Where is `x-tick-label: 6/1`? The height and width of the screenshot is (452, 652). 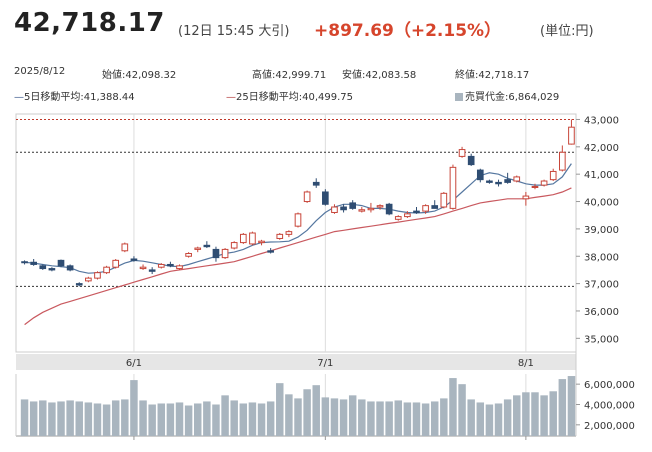 x-tick-label: 6/1 is located at coordinates (134, 363).